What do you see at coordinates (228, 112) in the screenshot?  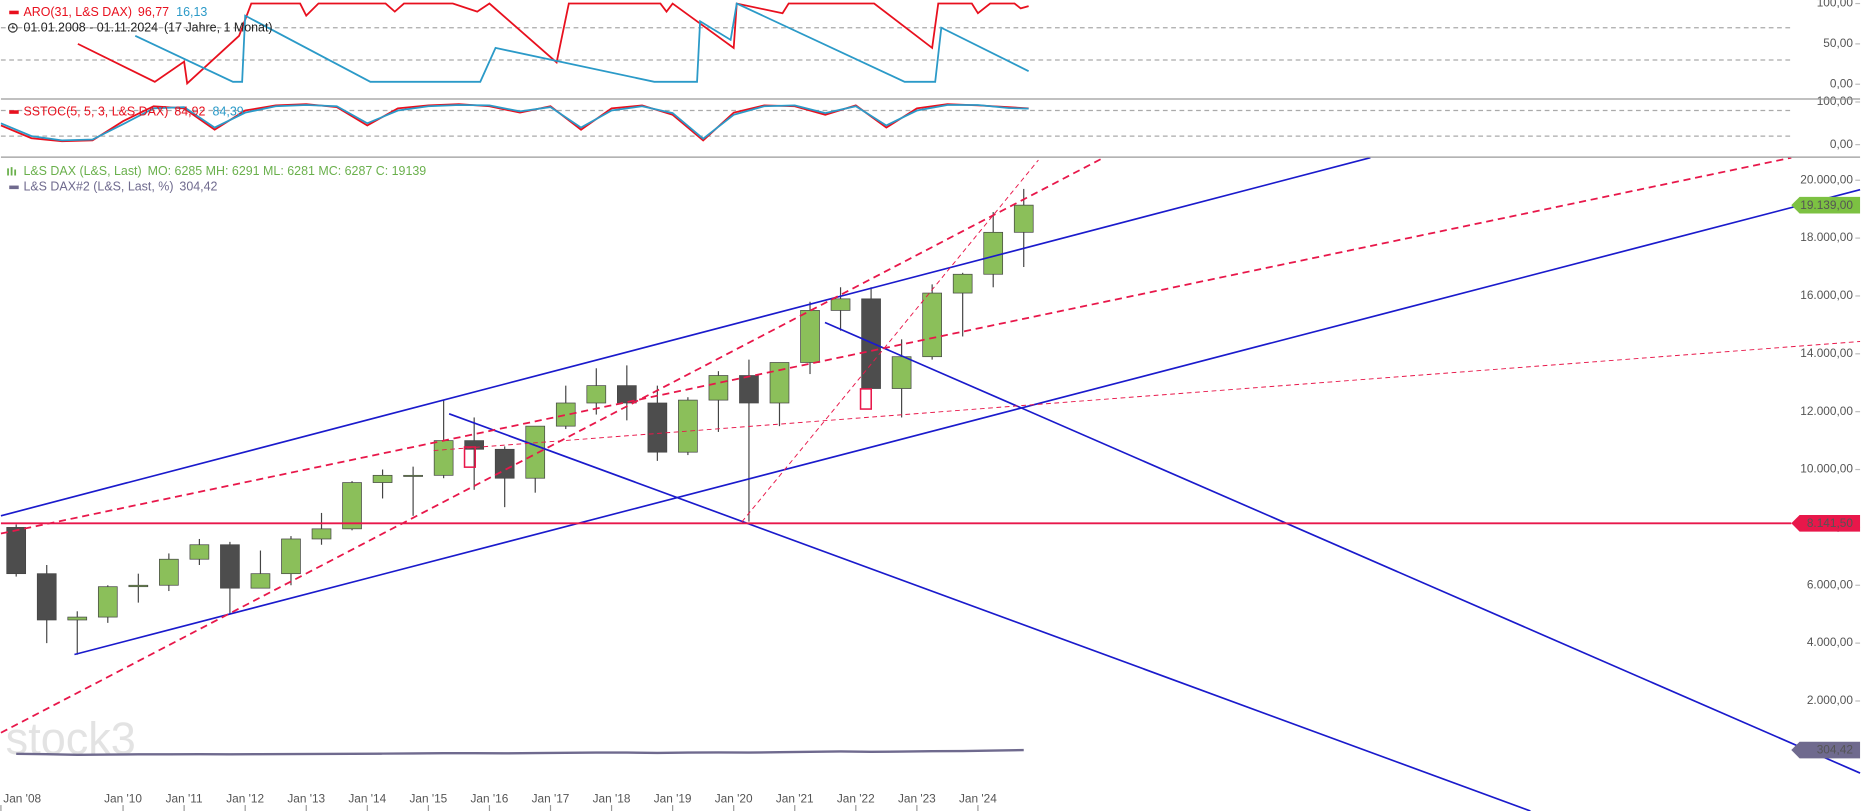 I see `legend-value: 84,39` at bounding box center [228, 112].